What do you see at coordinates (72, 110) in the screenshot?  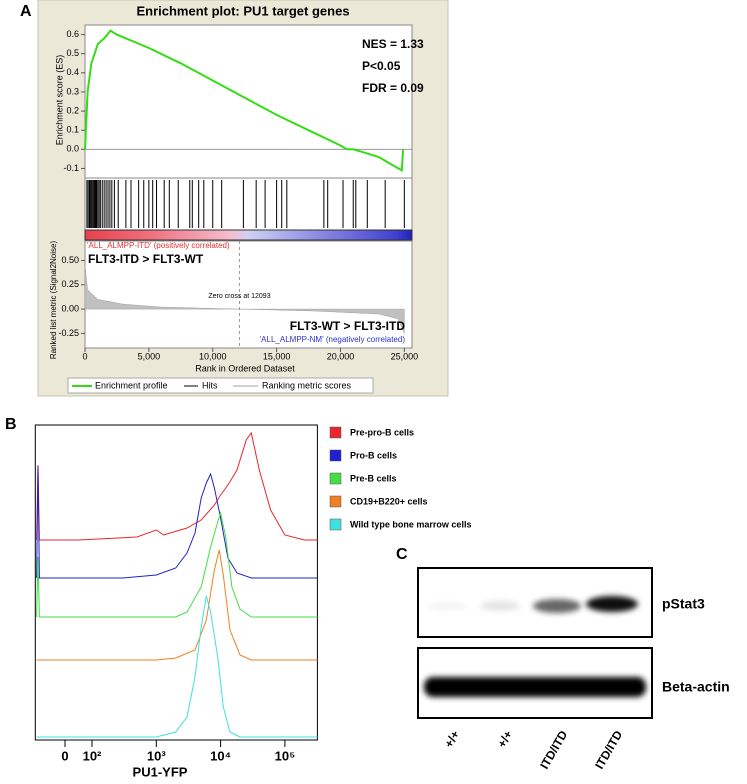 I see `y-tick-label: 0.2` at bounding box center [72, 110].